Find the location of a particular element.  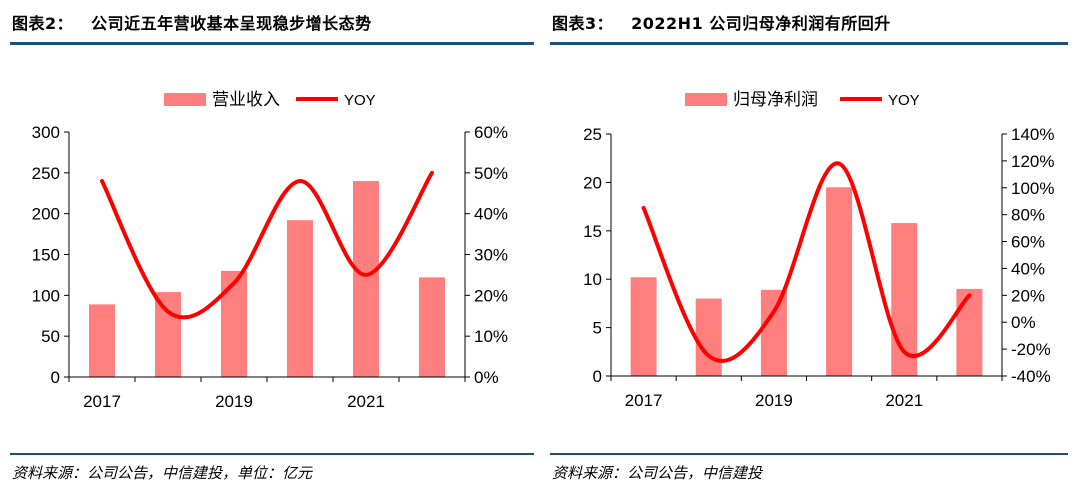

legend-bar-label: 营业收入 is located at coordinates (246, 99).